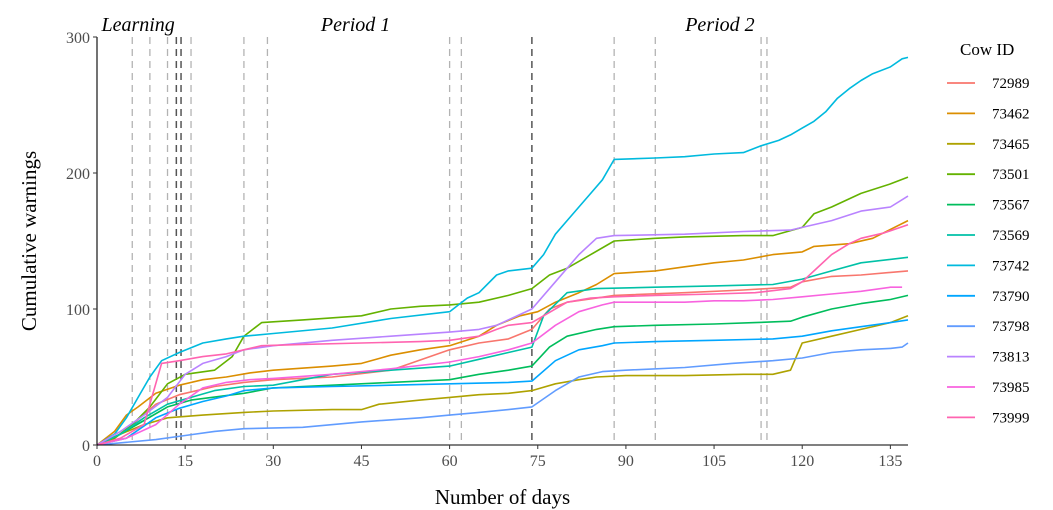  Describe the element at coordinates (450, 461) in the screenshot. I see `x-tick-label: 60` at that location.